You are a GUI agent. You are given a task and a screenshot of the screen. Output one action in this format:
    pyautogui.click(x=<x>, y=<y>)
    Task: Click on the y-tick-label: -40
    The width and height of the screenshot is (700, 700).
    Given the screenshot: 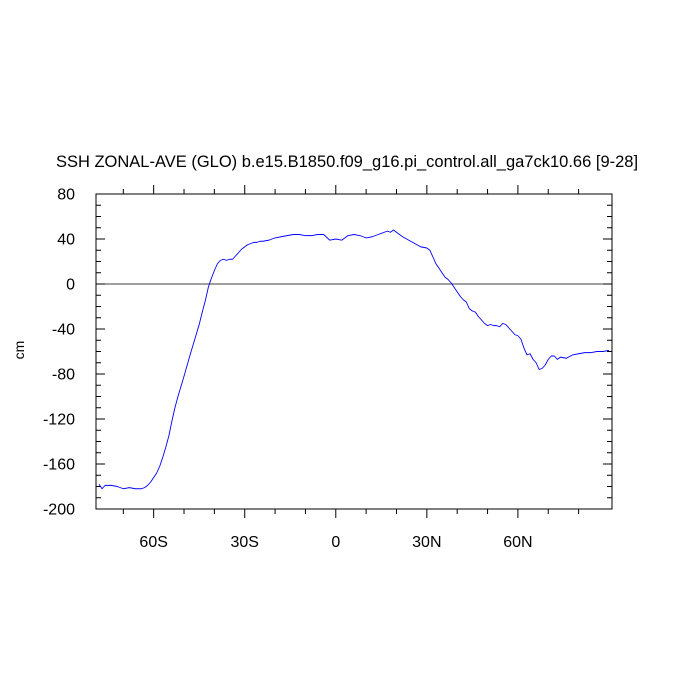 What is the action you would take?
    pyautogui.click(x=63, y=330)
    